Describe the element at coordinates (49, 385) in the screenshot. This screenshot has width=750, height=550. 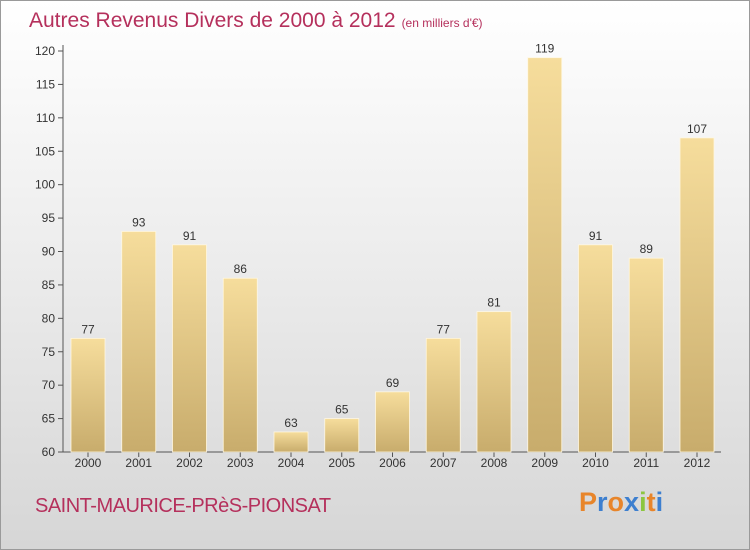
I see `y-tick-label: 70` at that location.